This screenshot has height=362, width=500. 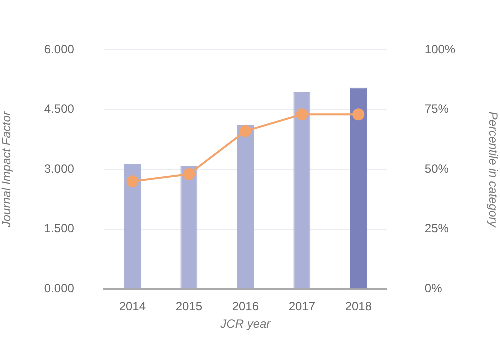 What do you see at coordinates (132, 307) in the screenshot?
I see `x-tick-label: 2014` at bounding box center [132, 307].